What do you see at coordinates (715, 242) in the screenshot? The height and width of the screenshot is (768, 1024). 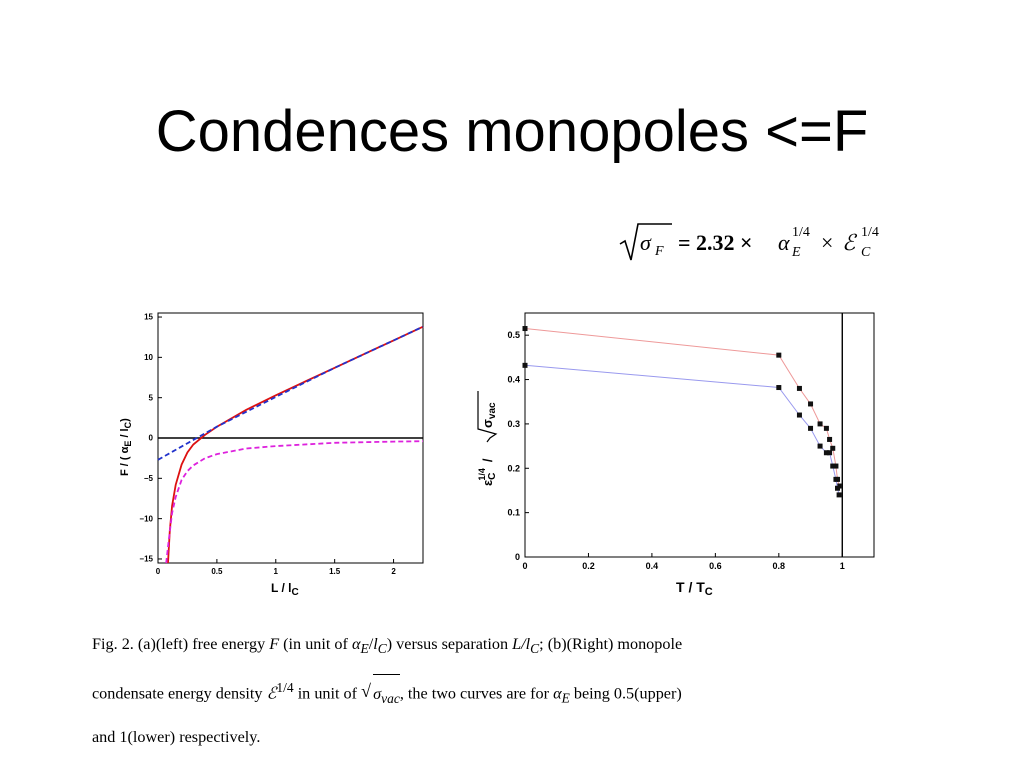 I see `formula-coefficient: = 2.32 ×` at bounding box center [715, 242].